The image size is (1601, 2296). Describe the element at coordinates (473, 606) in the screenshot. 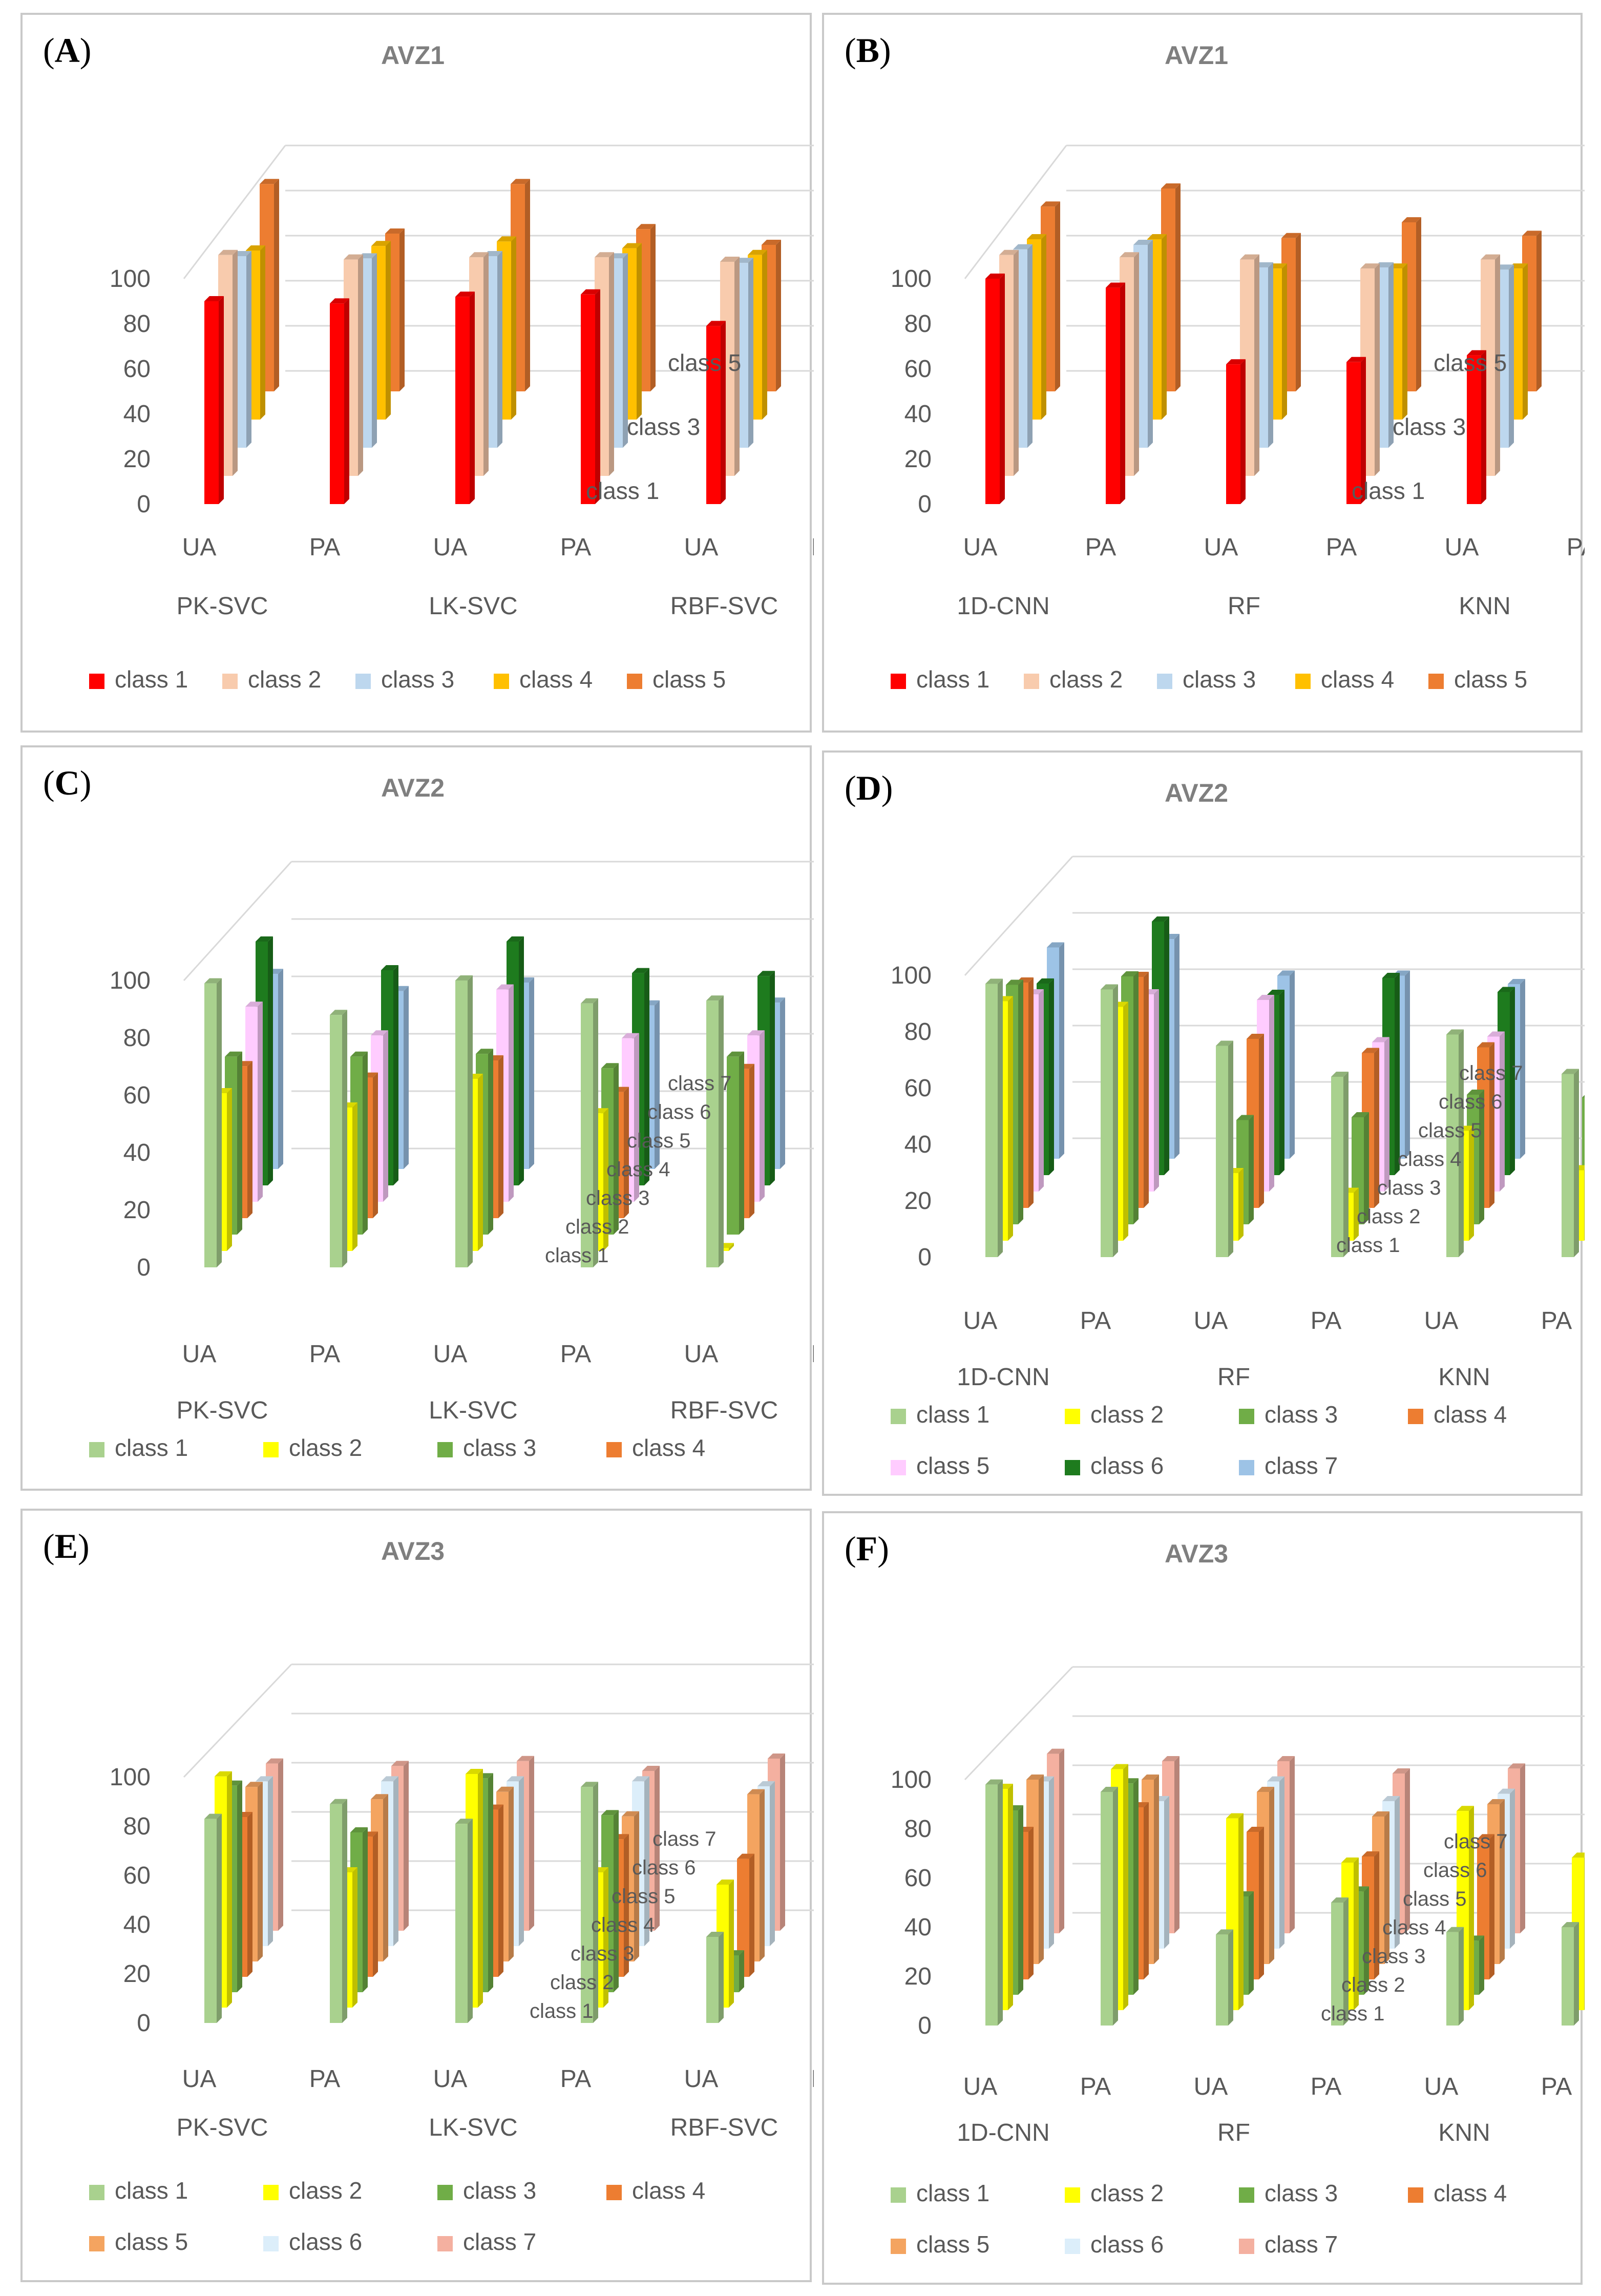

I see `group-label: LK-SVC` at that location.